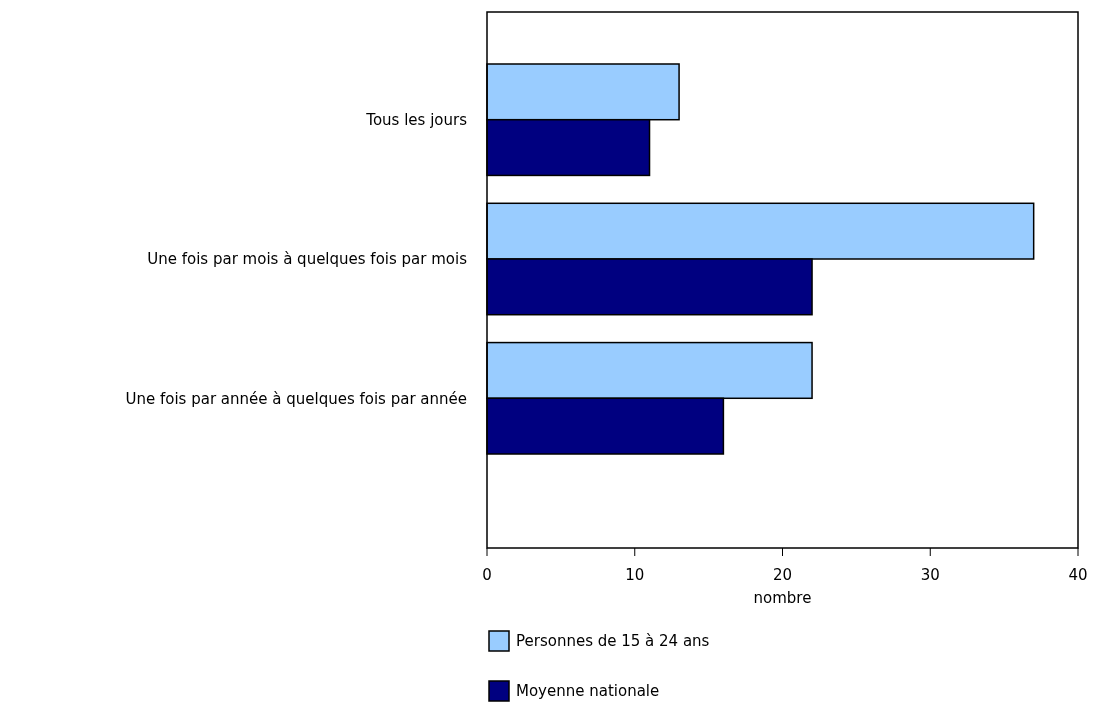  I want to click on x-tick-label: 40, so click(1078, 575).